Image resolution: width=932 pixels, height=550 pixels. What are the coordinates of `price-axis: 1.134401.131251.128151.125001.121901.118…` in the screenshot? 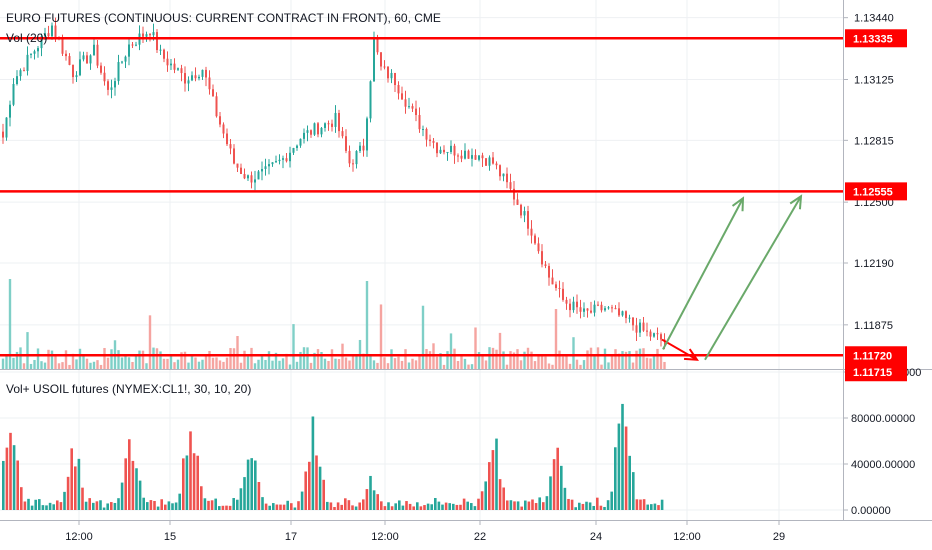 It's located at (868, 172).